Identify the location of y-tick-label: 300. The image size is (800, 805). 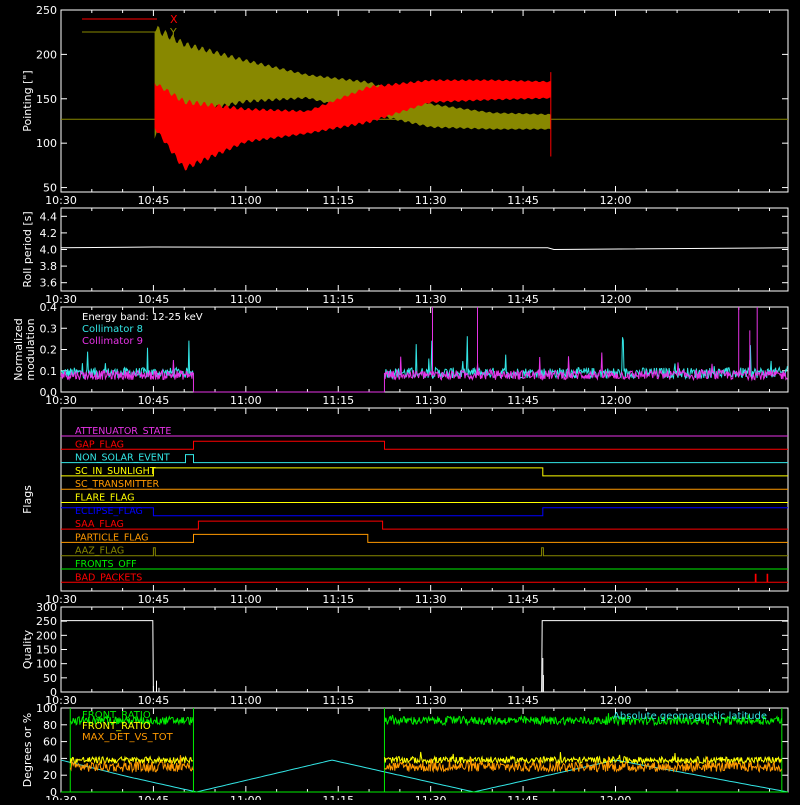
(46, 607).